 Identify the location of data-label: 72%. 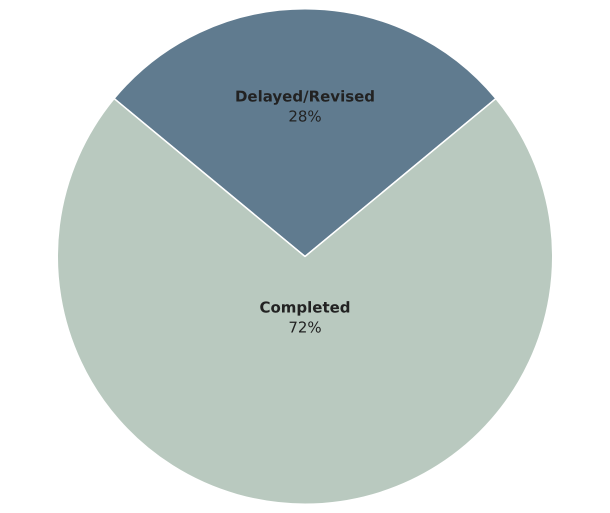
(305, 327).